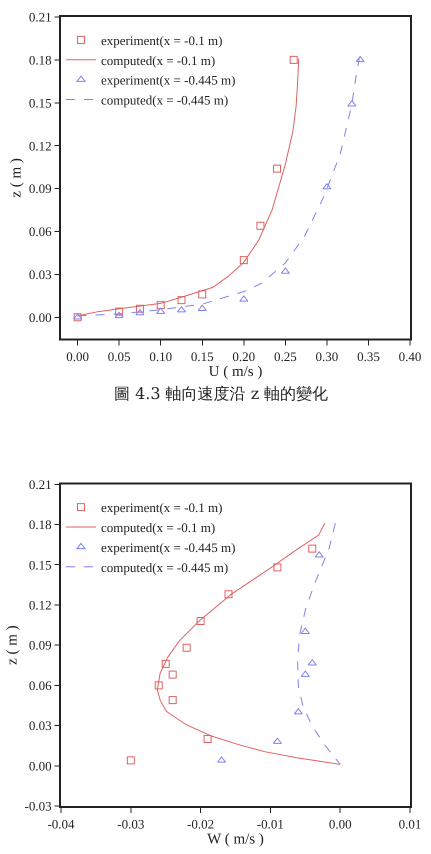 This screenshot has width=431, height=854. What do you see at coordinates (61, 824) in the screenshot?
I see `x-tick-label: -0.04` at bounding box center [61, 824].